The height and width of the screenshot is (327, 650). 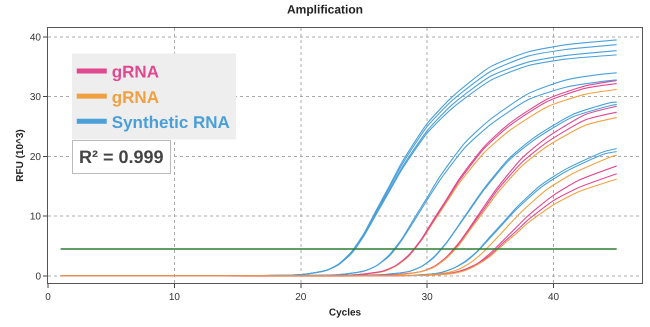 I want to click on y-axis-title: RFU (10^3), so click(x=20, y=155).